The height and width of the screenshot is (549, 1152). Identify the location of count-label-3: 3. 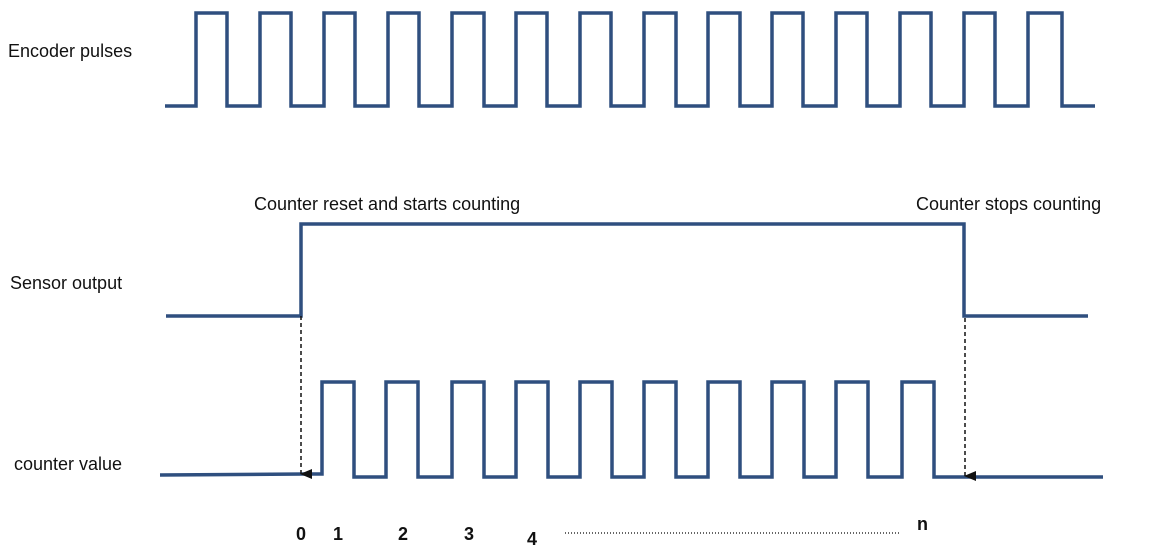
(469, 534).